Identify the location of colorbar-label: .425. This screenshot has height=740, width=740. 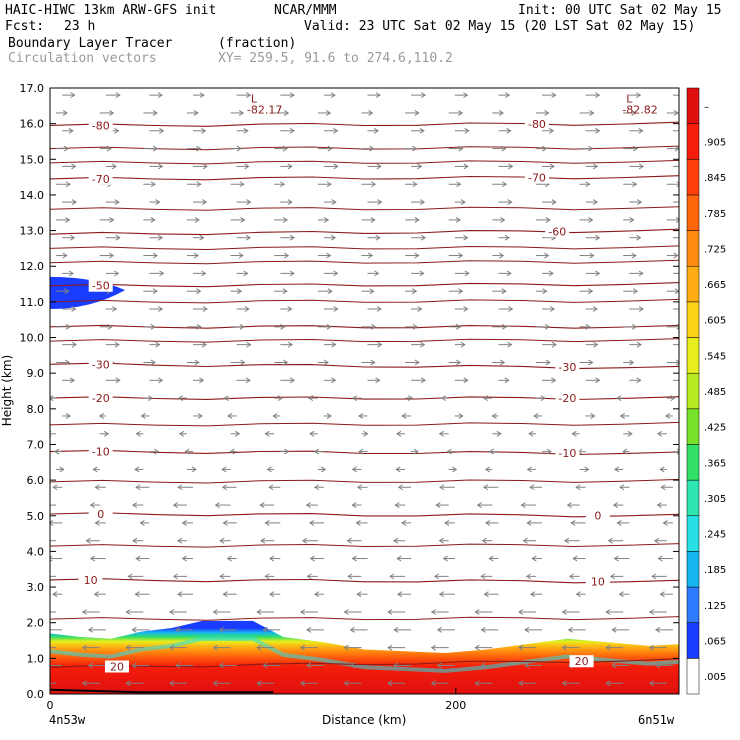
(715, 428).